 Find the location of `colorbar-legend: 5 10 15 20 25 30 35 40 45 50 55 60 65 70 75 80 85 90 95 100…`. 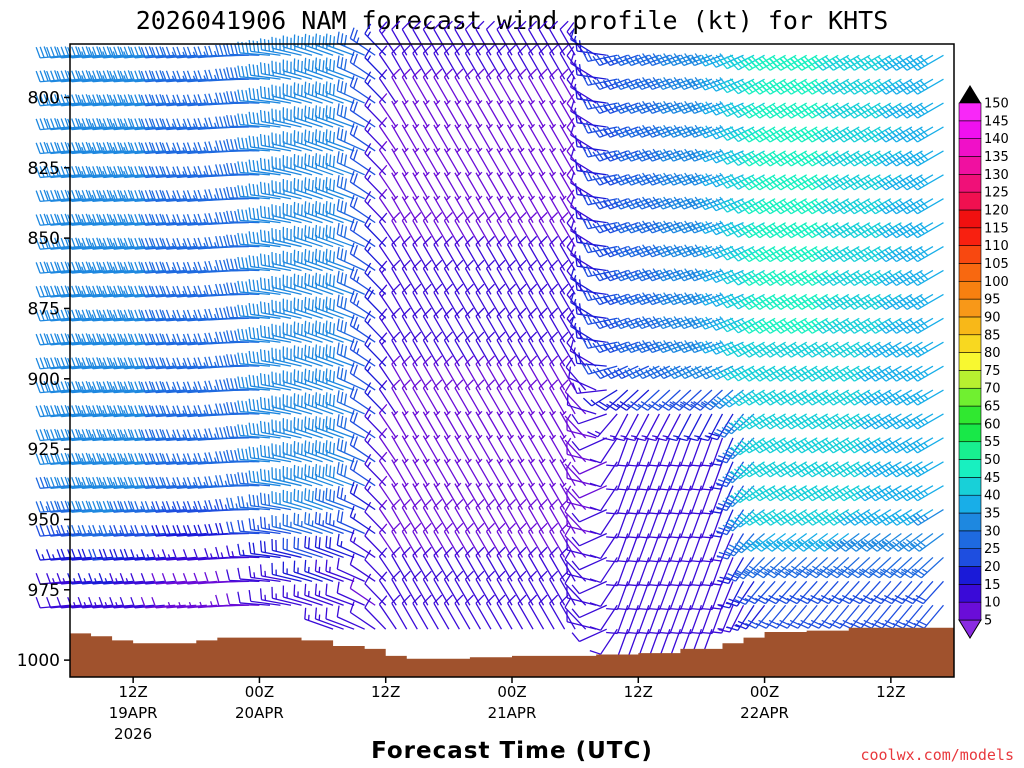

colorbar-legend: 5 10 15 20 25 30 35 40 45 50 55 60 65 70 75 80 85 90 95 100… is located at coordinates (983, 362).